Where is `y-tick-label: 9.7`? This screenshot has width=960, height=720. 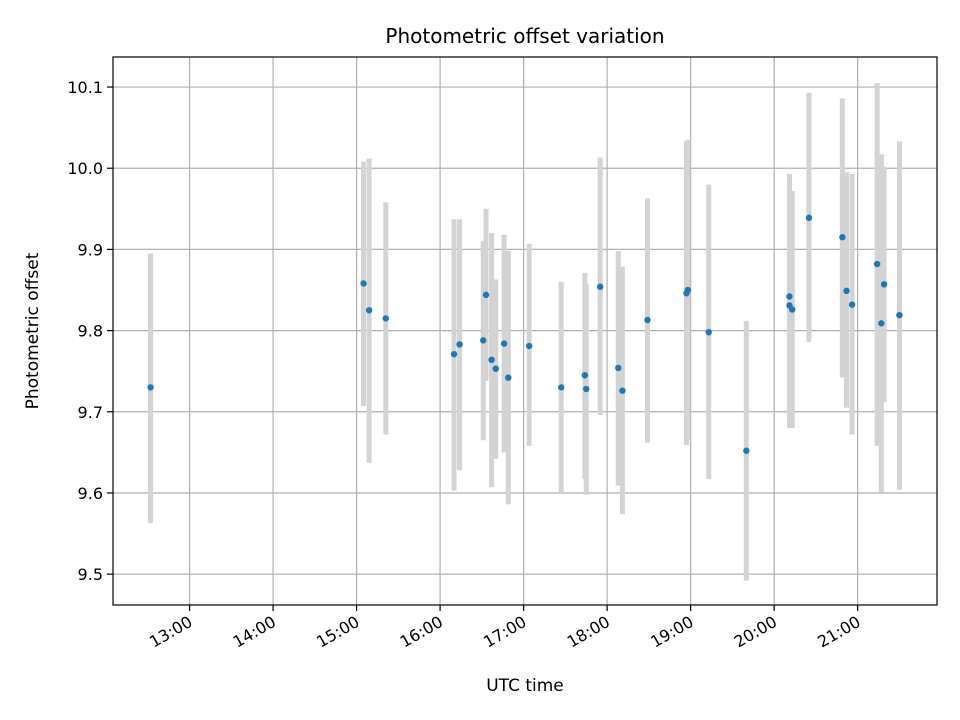
y-tick-label: 9.7 is located at coordinates (90, 412).